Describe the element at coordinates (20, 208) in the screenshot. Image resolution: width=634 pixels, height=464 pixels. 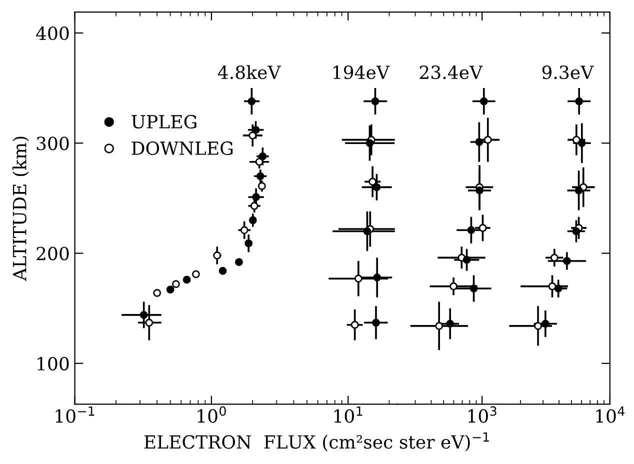
I see `y-axis-title: ALTITUDE (km)` at that location.